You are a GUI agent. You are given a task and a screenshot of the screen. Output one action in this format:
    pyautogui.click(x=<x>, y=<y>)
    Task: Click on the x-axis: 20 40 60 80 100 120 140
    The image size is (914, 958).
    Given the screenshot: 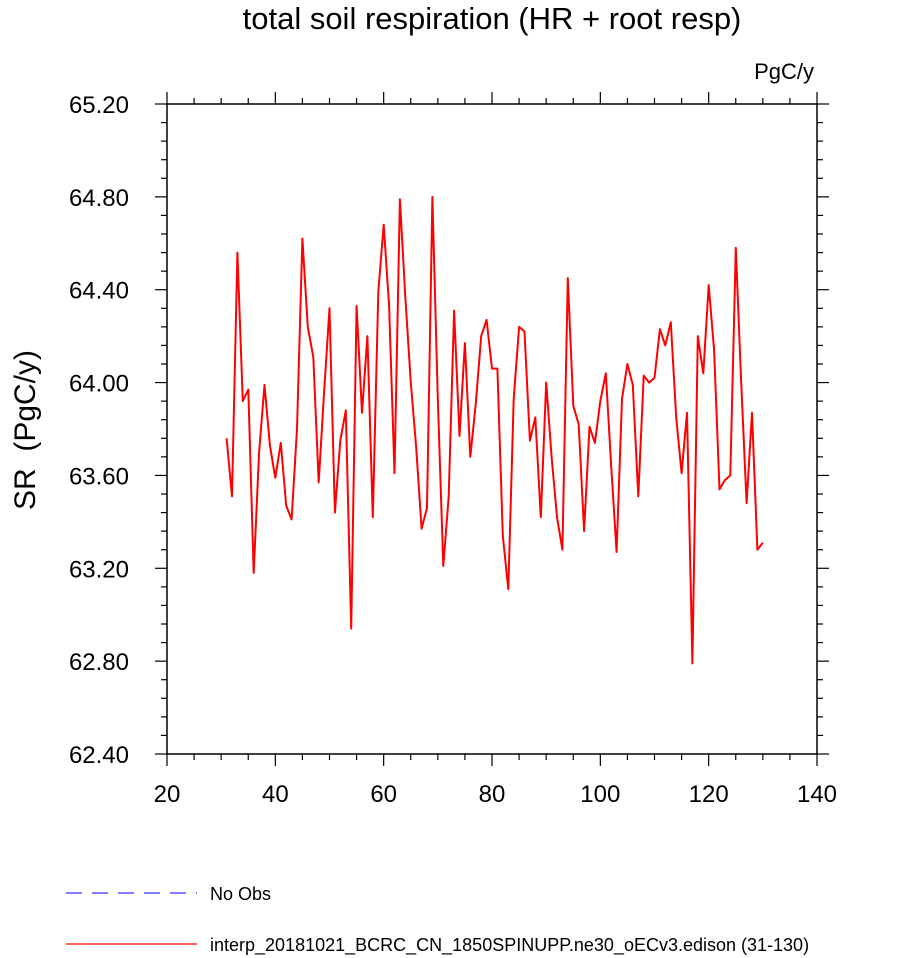 What is the action you would take?
    pyautogui.click(x=495, y=794)
    